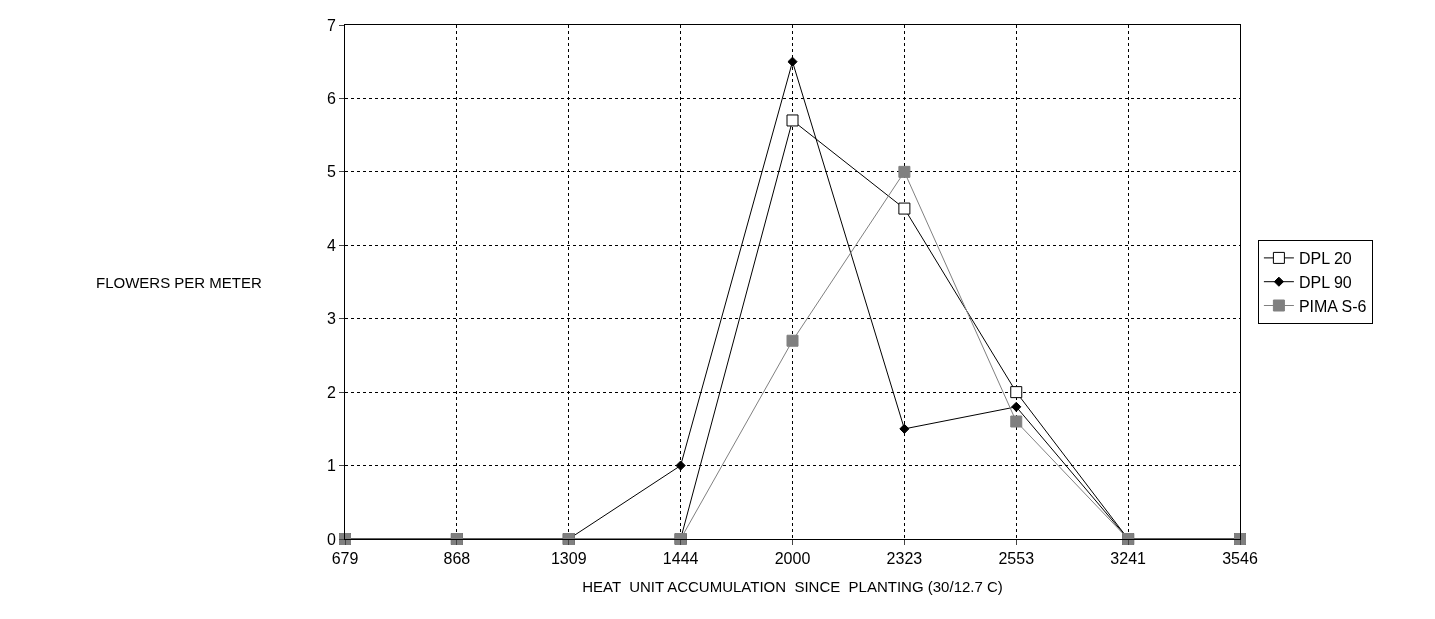 This screenshot has width=1435, height=619. I want to click on legend-label: DPL 90, so click(1325, 282).